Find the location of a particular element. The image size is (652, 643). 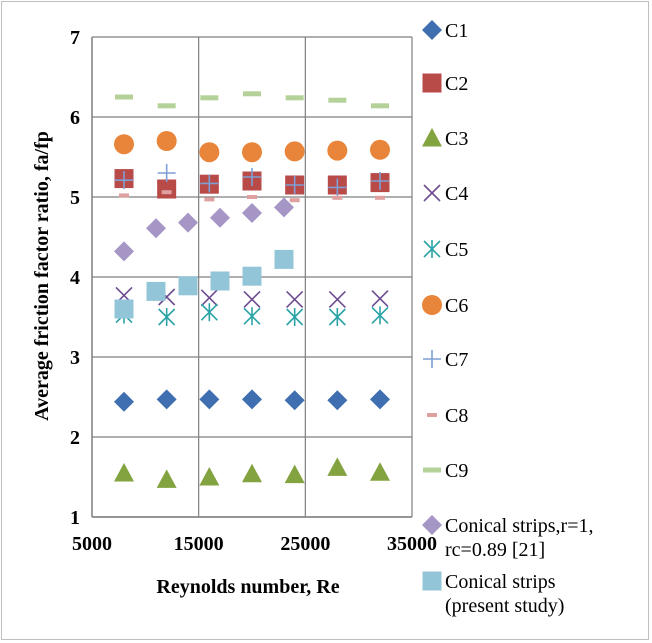

y-tick-label: 7 is located at coordinates (75, 38).